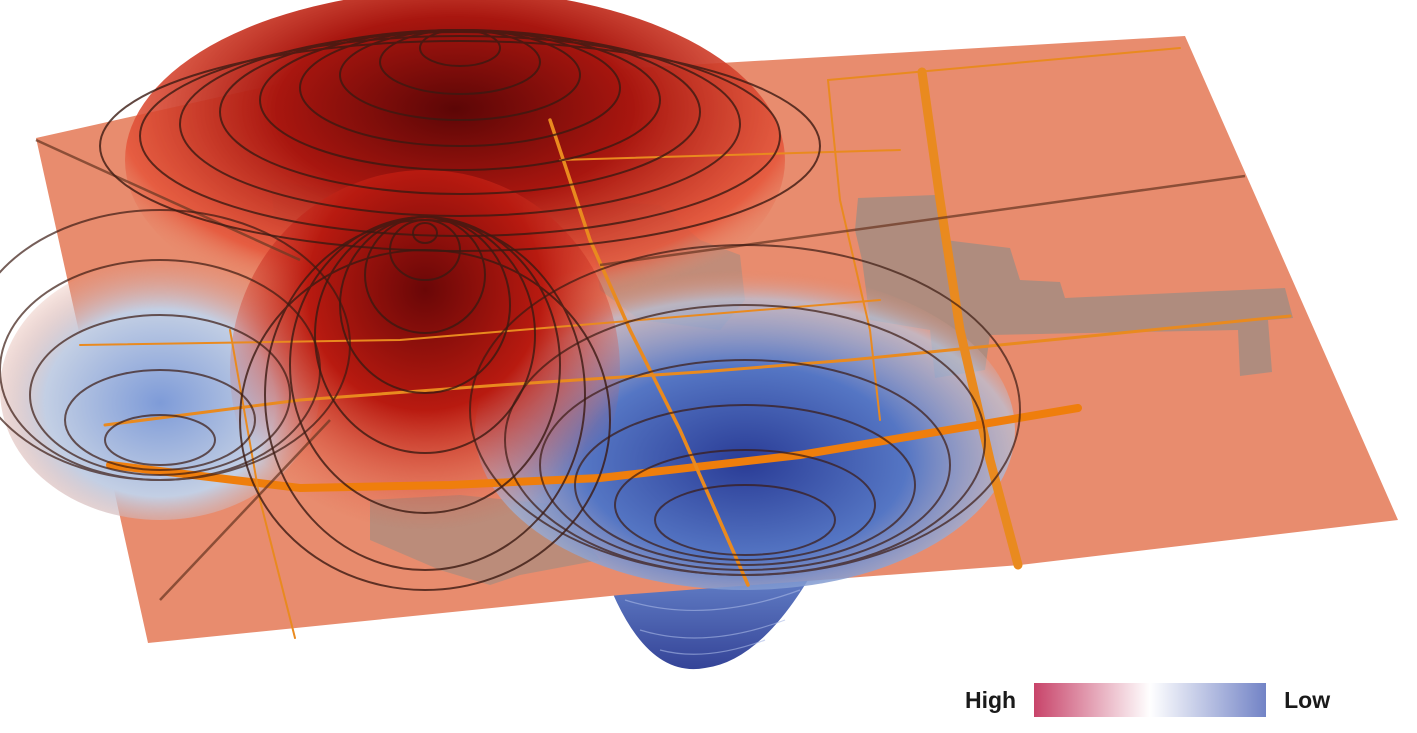  What do you see at coordinates (991, 699) in the screenshot?
I see `legend-high-label: High` at bounding box center [991, 699].